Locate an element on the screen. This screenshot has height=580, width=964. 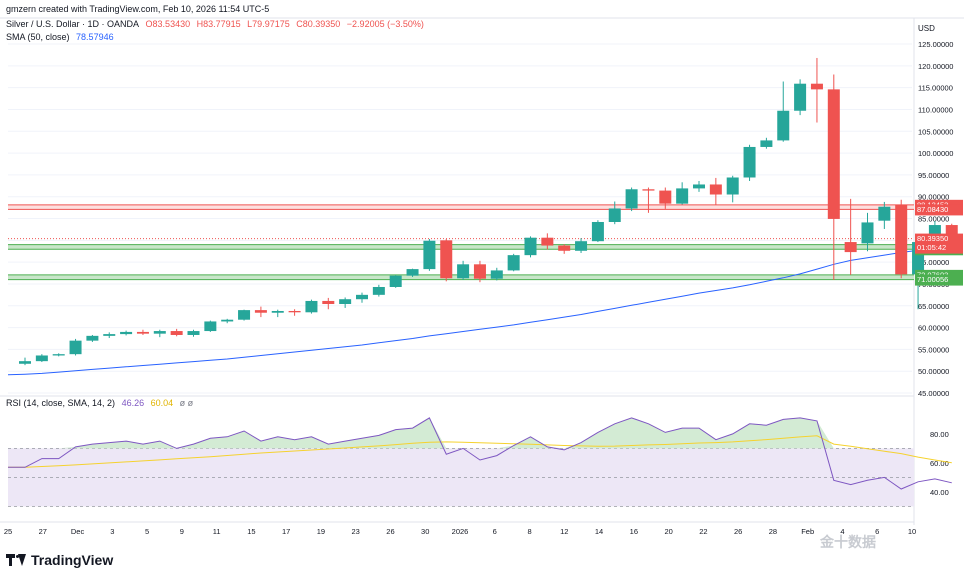
last-price-tag-bg is located at coordinates (939, 243).